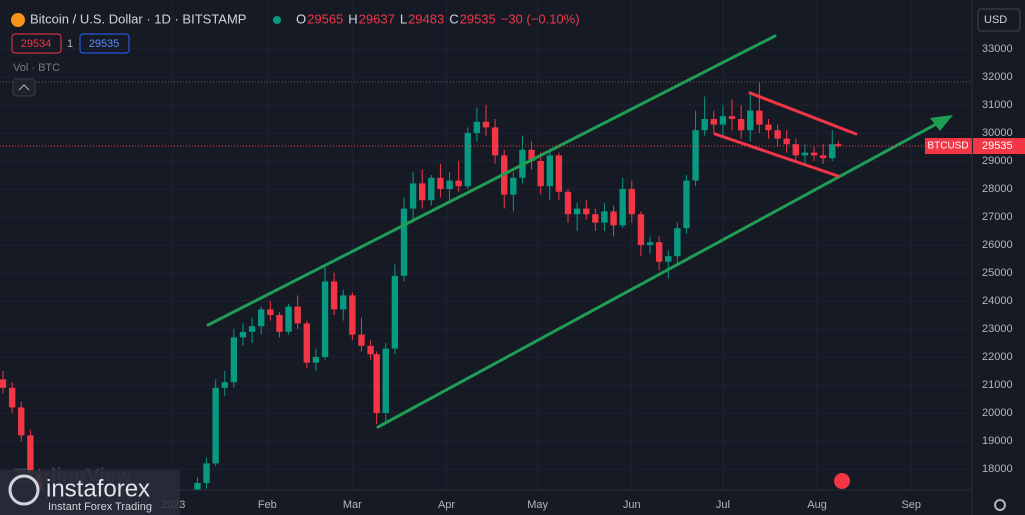 The width and height of the screenshot is (1025, 515). I want to click on x-tick-label: Feb, so click(267, 505).